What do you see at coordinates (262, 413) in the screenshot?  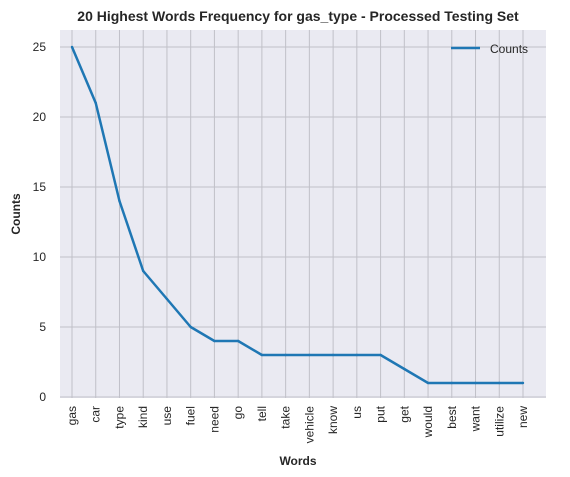 I see `x-tick-label: tell` at bounding box center [262, 413].